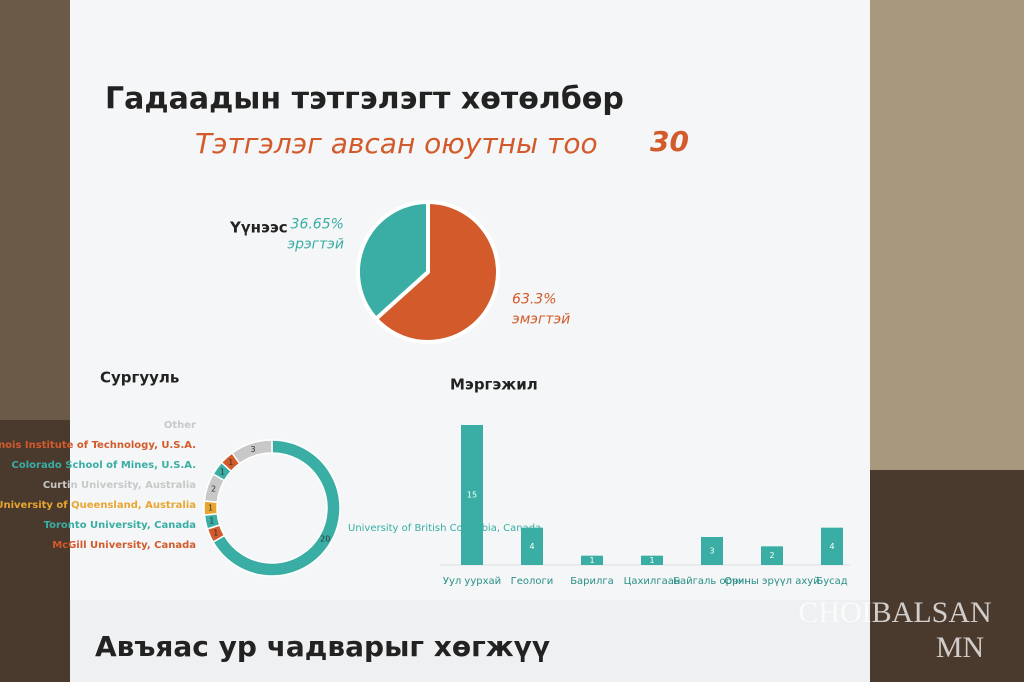  I want to click on donut-segment, so click(251, 452).